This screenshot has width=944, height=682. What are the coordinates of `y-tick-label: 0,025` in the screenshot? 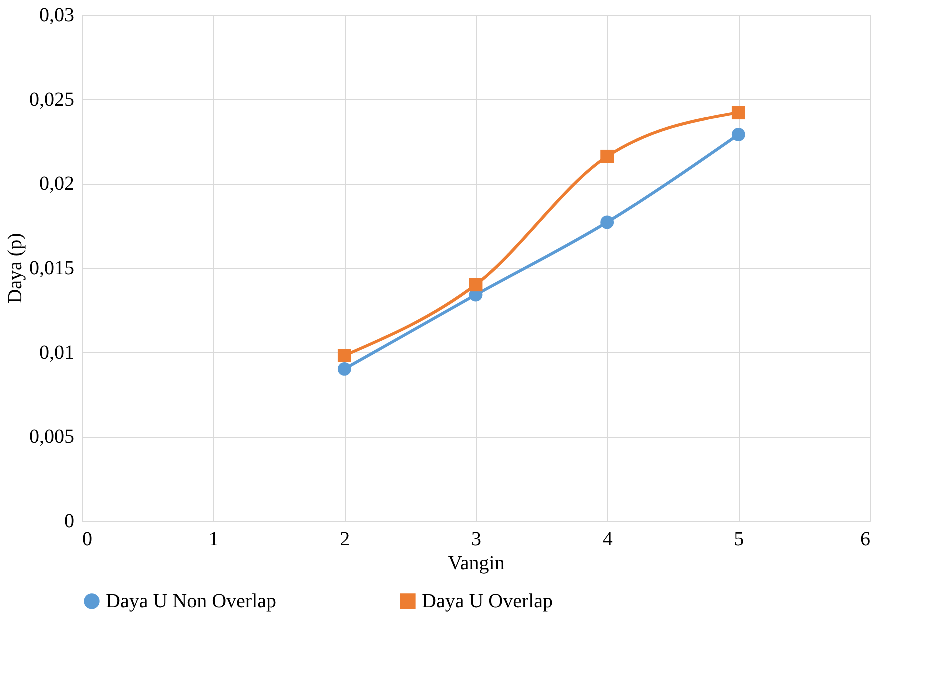 It's located at (52, 99).